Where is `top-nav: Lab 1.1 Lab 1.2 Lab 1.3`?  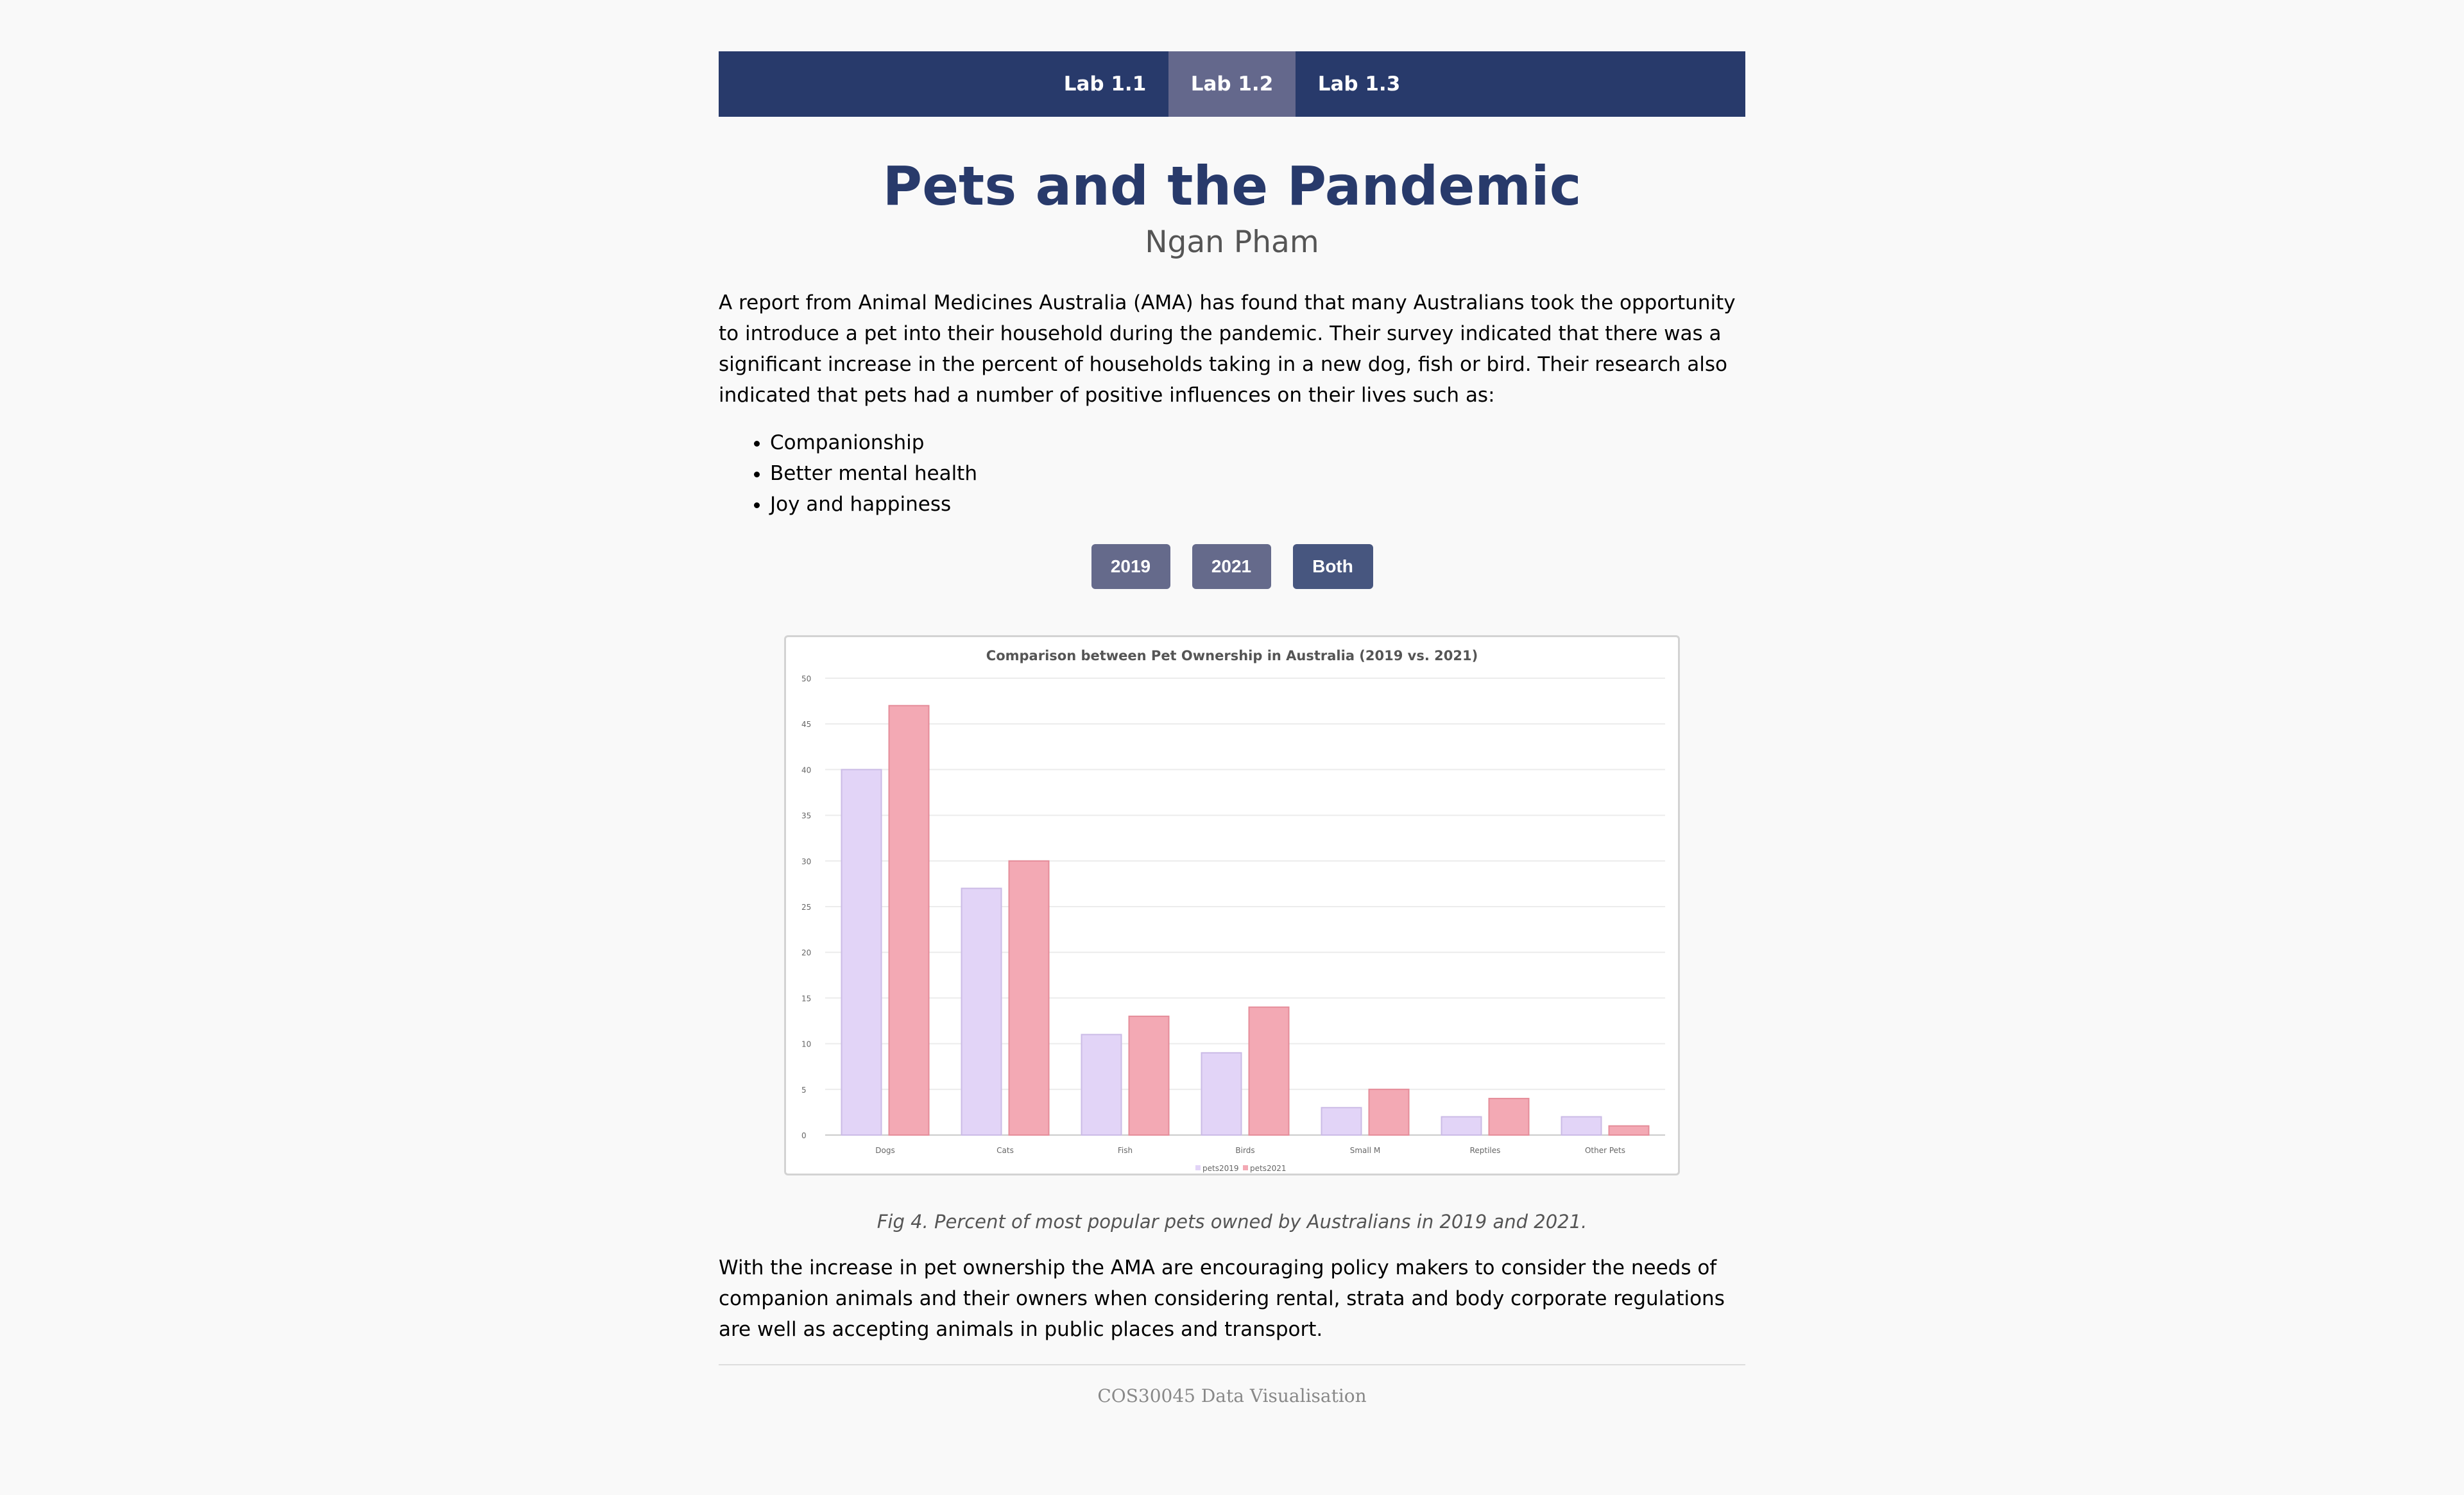 top-nav: Lab 1.1 Lab 1.2 Lab 1.3 is located at coordinates (1232, 84).